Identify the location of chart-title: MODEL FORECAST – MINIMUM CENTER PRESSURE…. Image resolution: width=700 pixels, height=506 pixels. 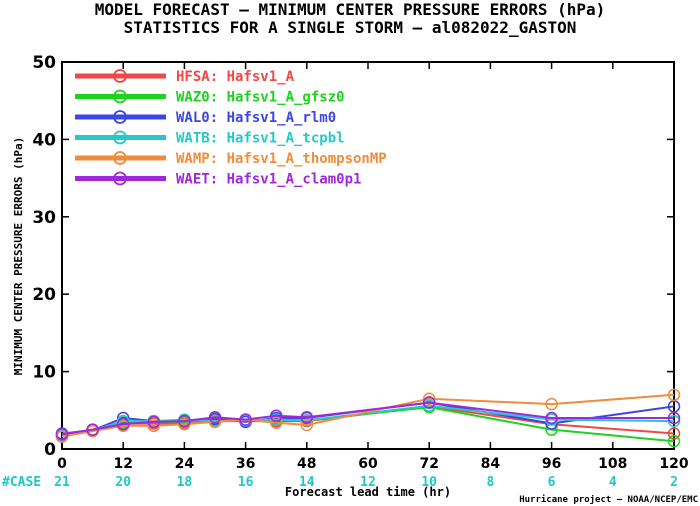
(350, 9).